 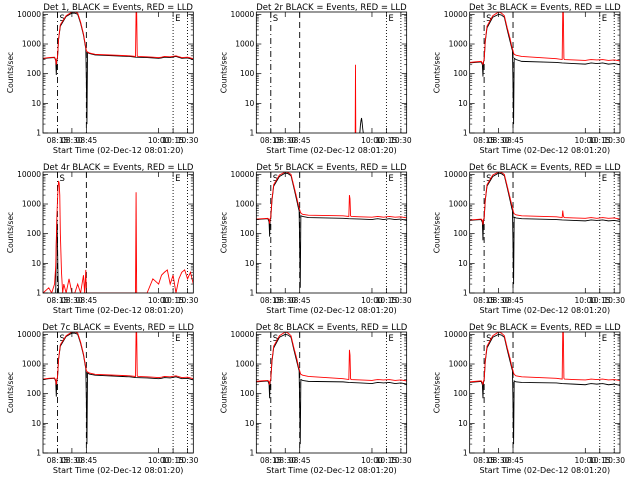 I want to click on panel-title: Det 7c BLACK = Events, RED = LLD, so click(x=118, y=328).